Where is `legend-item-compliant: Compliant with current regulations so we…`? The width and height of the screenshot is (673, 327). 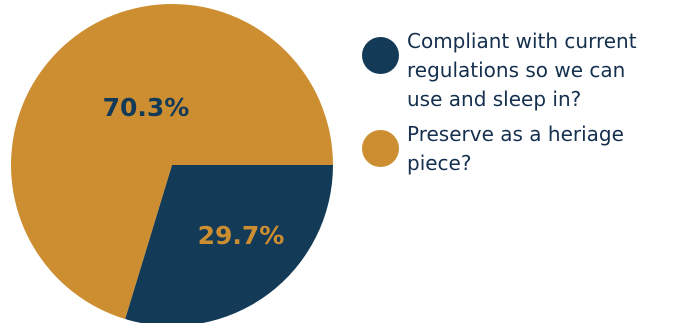
legend-item-compliant: Compliant with current regulations so we… is located at coordinates (514, 70).